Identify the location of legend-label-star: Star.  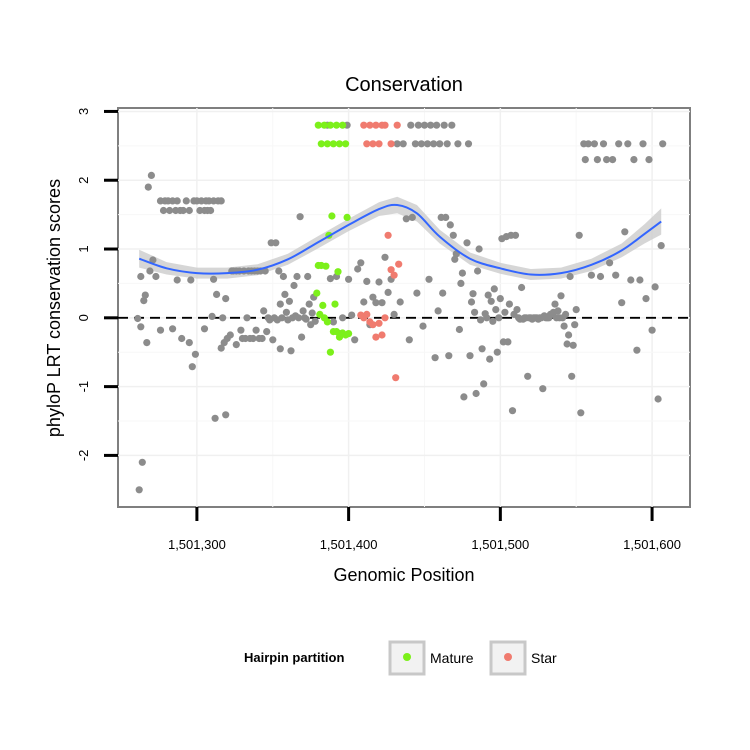
(544, 658).